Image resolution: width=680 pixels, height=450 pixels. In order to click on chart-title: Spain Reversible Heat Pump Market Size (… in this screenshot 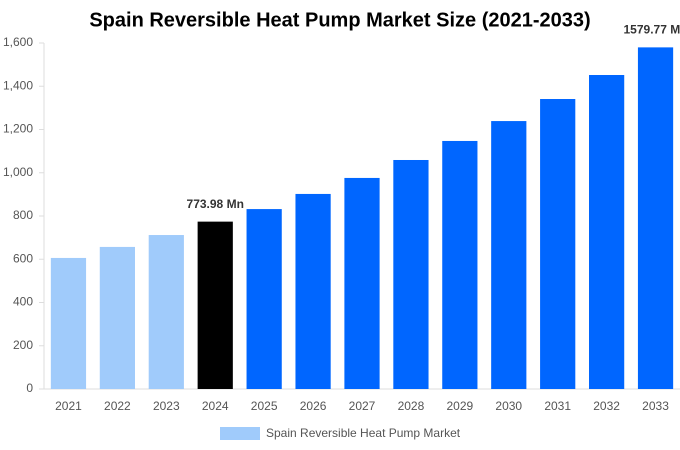, I will do `click(339, 20)`.